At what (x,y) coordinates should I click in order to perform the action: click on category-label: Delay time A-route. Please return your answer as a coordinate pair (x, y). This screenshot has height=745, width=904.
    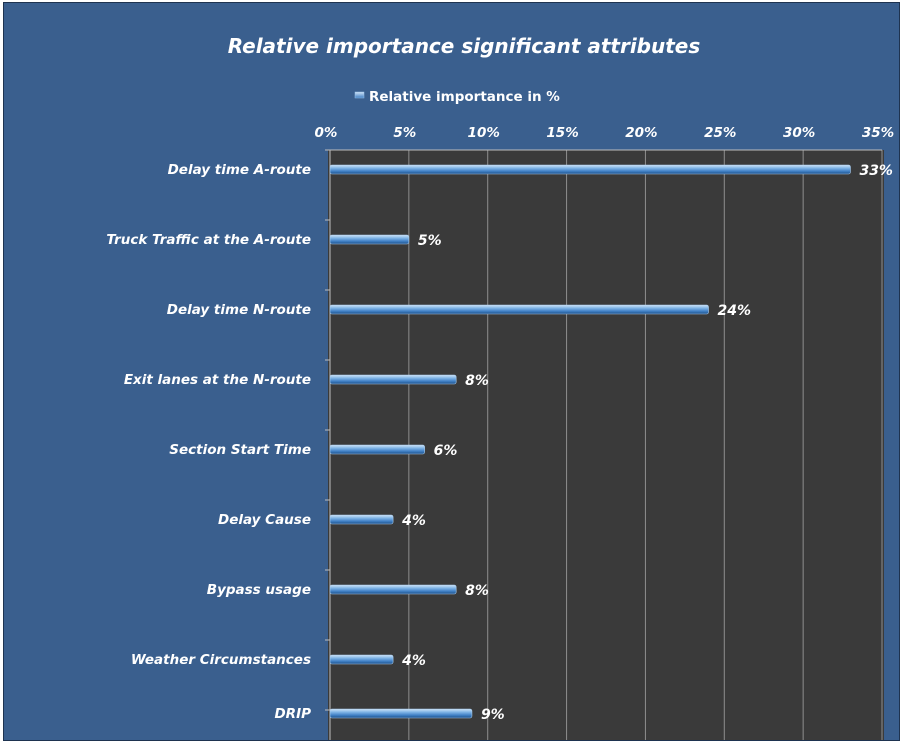
    Looking at the image, I should click on (239, 170).